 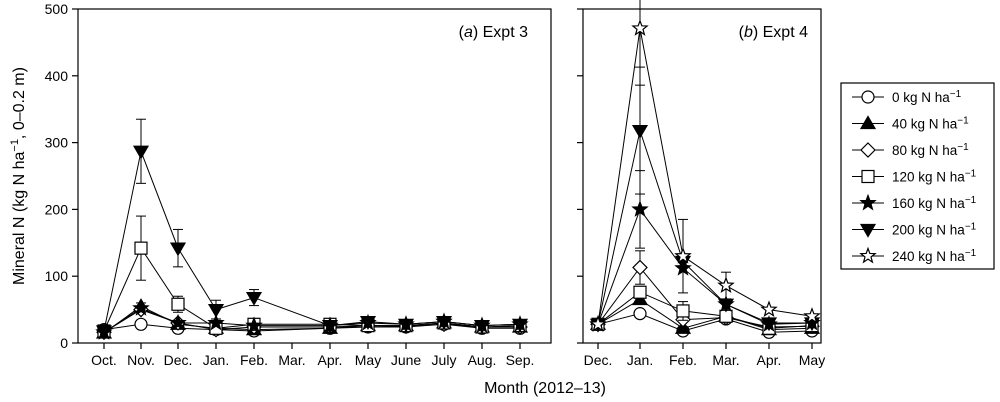 I want to click on x-tick-label: Aug., so click(x=482, y=360).